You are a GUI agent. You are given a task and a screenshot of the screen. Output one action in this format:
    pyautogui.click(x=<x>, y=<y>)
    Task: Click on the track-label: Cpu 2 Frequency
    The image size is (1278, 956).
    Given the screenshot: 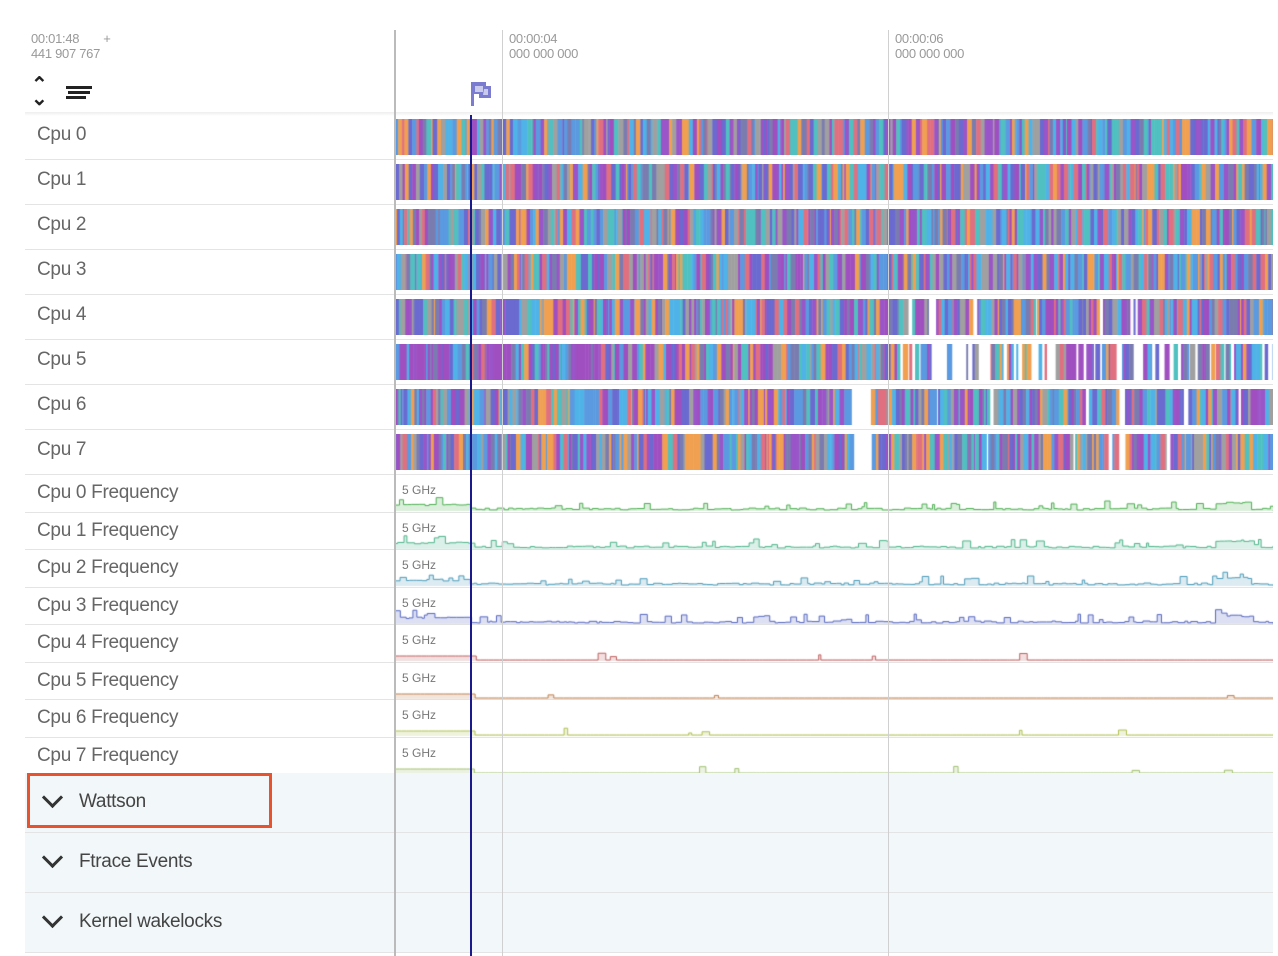 What is the action you would take?
    pyautogui.click(x=108, y=567)
    